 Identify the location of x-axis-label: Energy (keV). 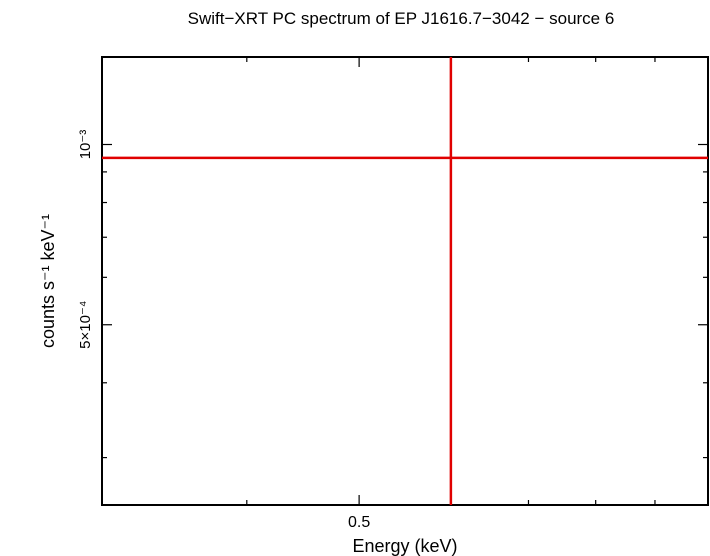
(404, 546).